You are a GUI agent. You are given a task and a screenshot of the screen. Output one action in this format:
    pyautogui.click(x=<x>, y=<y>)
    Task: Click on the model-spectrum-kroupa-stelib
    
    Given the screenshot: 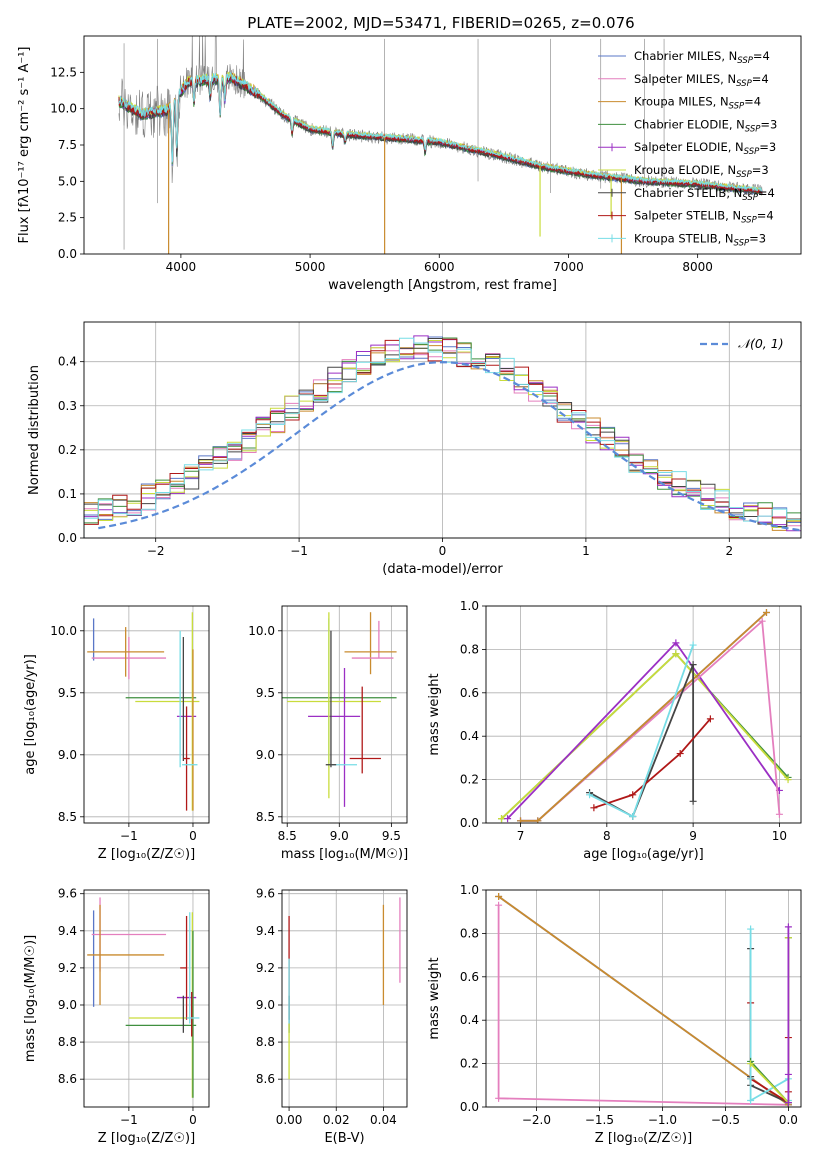 What is the action you would take?
    pyautogui.click(x=440, y=132)
    